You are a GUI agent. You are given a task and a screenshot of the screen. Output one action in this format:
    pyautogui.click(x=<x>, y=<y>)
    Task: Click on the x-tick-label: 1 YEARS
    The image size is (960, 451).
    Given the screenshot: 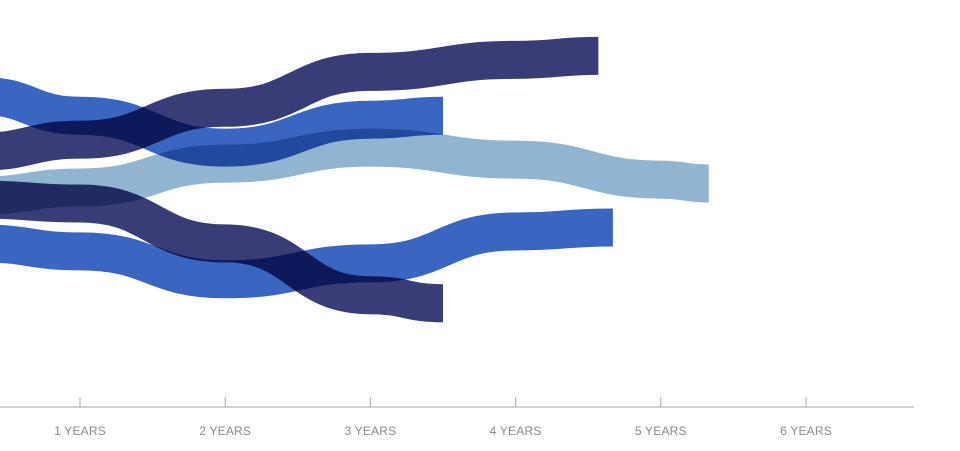 What is the action you would take?
    pyautogui.click(x=80, y=431)
    